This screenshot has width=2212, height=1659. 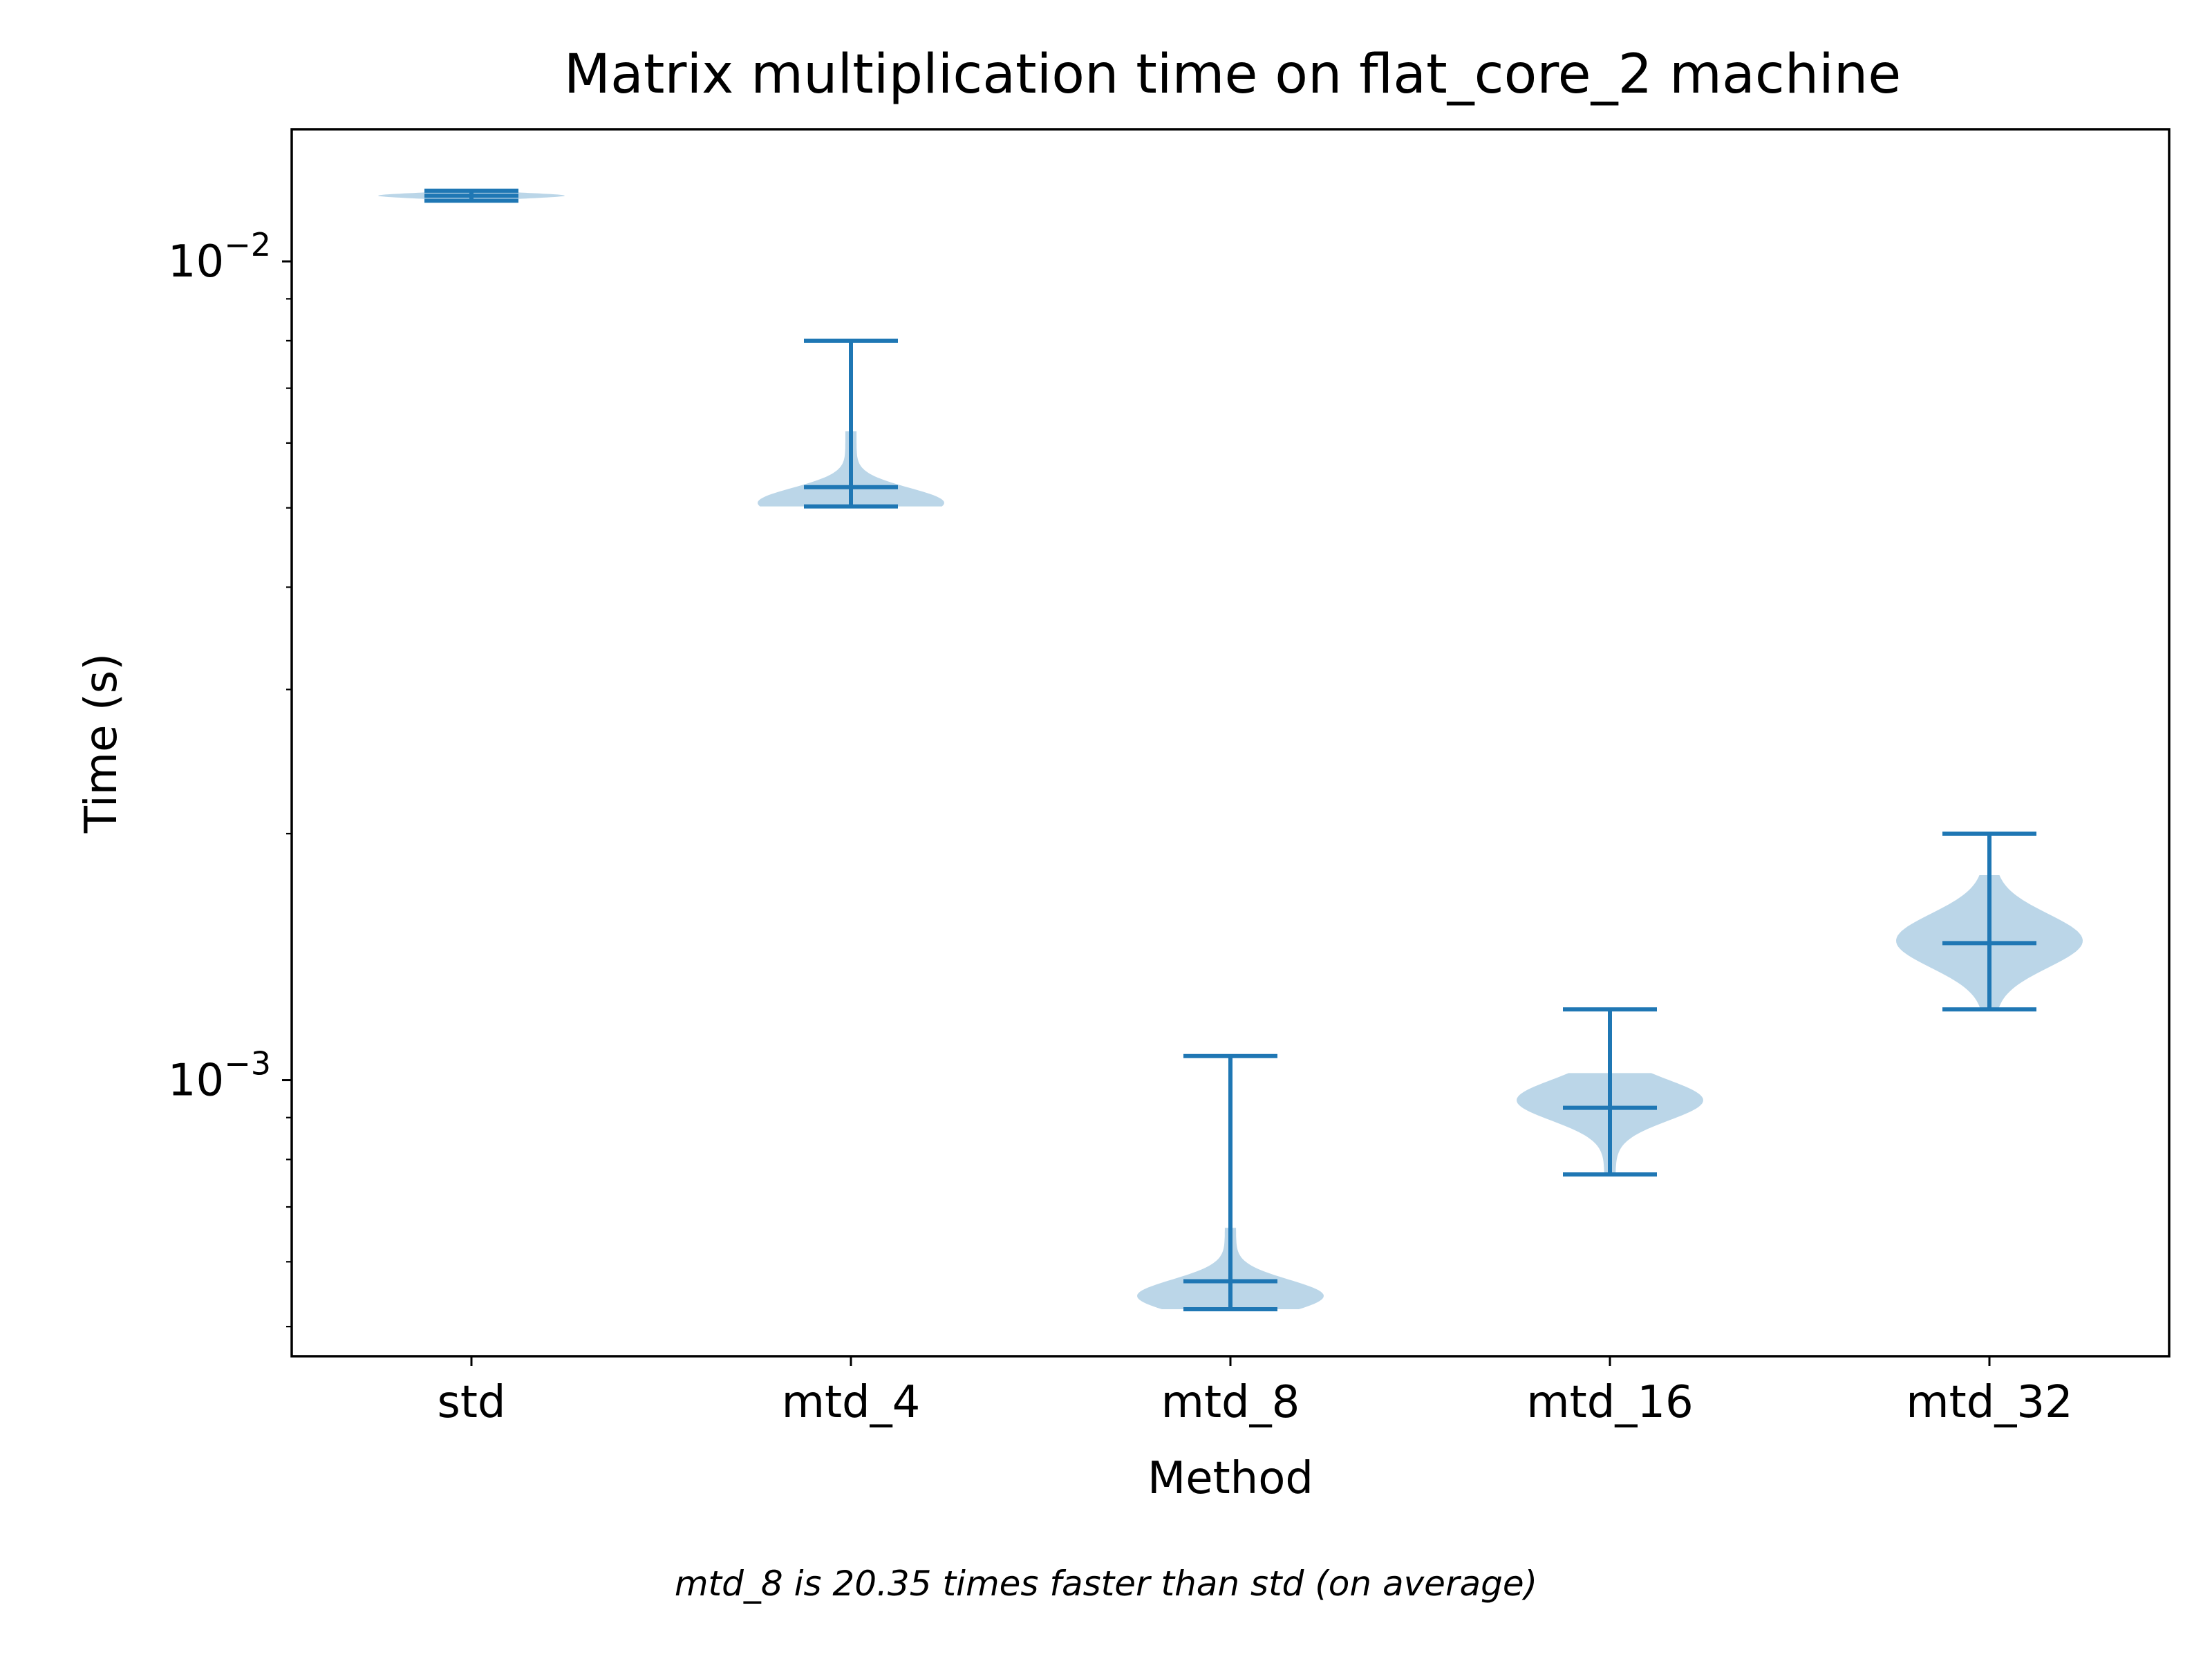 I want to click on x-tick-label: std, so click(x=471, y=1402).